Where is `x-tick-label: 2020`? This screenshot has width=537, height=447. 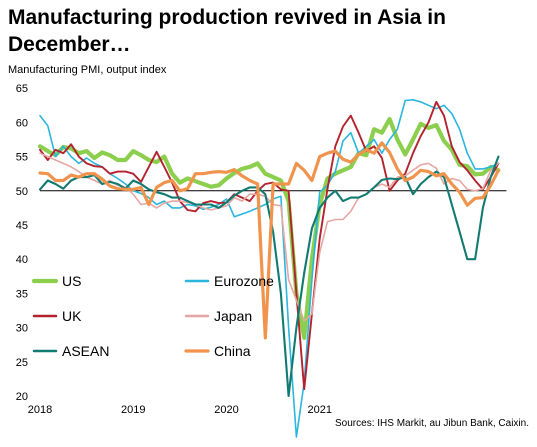 x-tick-label: 2020 is located at coordinates (226, 410).